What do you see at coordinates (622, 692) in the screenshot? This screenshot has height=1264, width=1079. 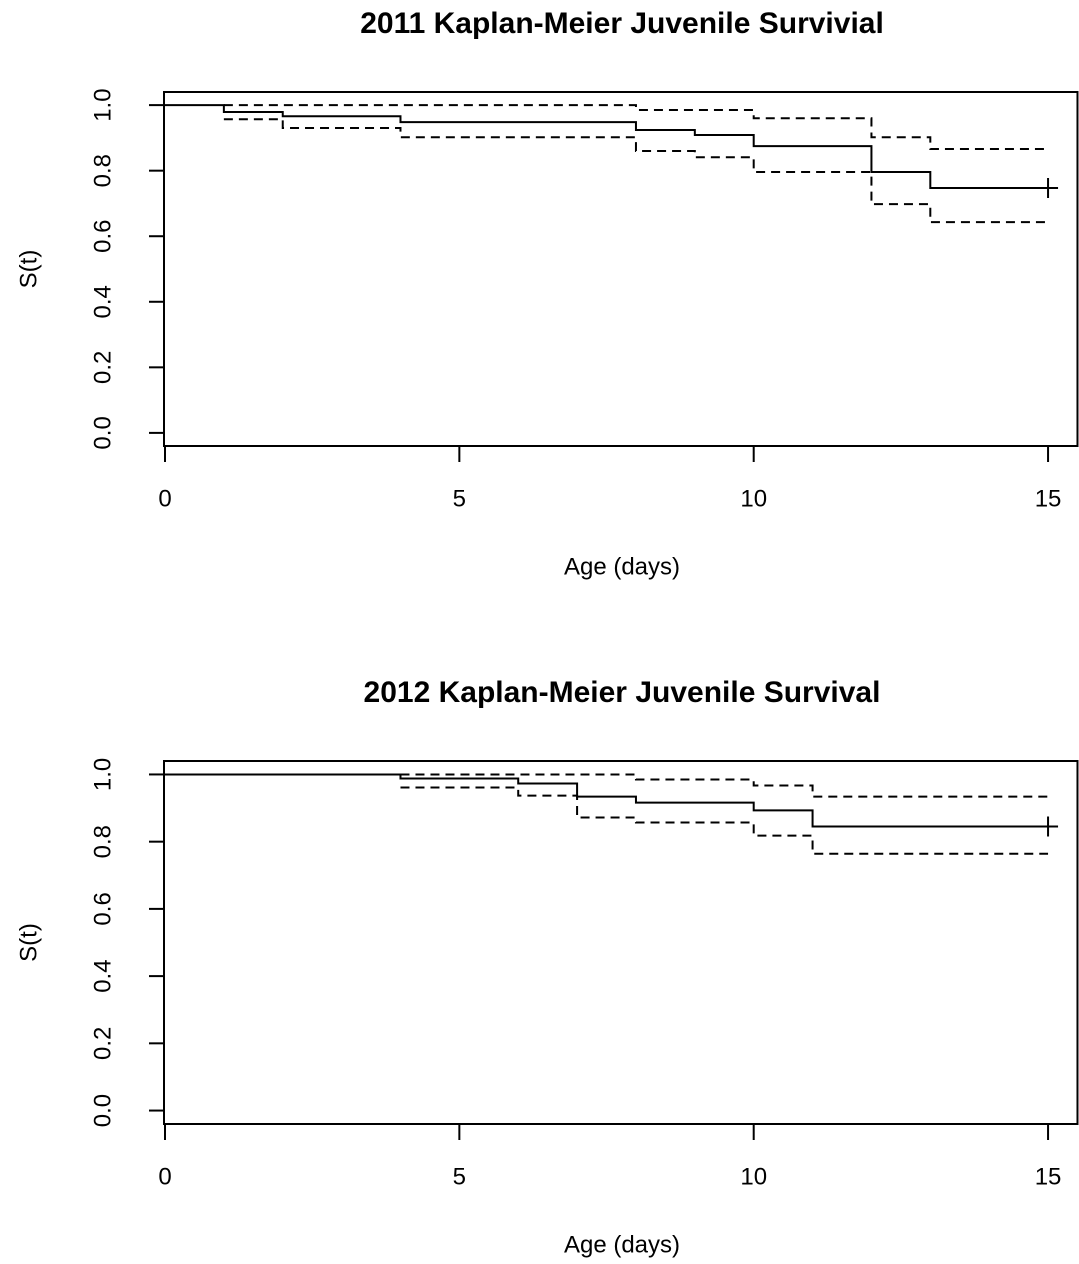 I see `chart-title: 2012 Kaplan-Meier Juvenile Survival` at bounding box center [622, 692].